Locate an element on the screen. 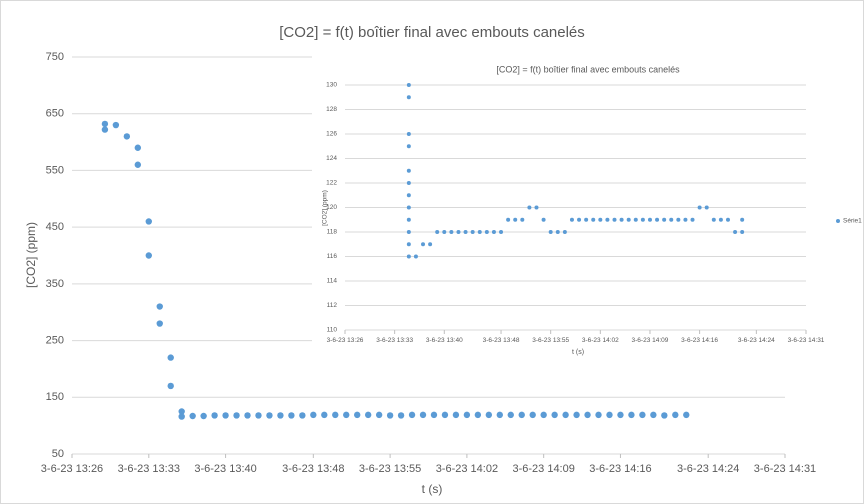 The width and height of the screenshot is (864, 504). y-tick-label: 112 is located at coordinates (332, 305).